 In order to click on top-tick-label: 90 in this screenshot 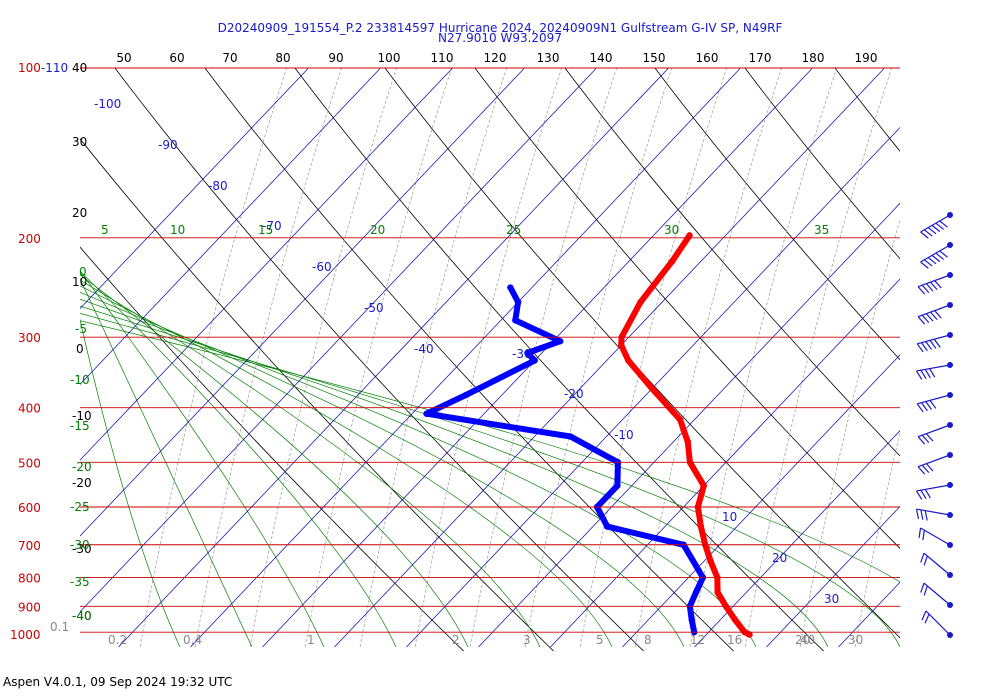, I will do `click(335, 58)`.